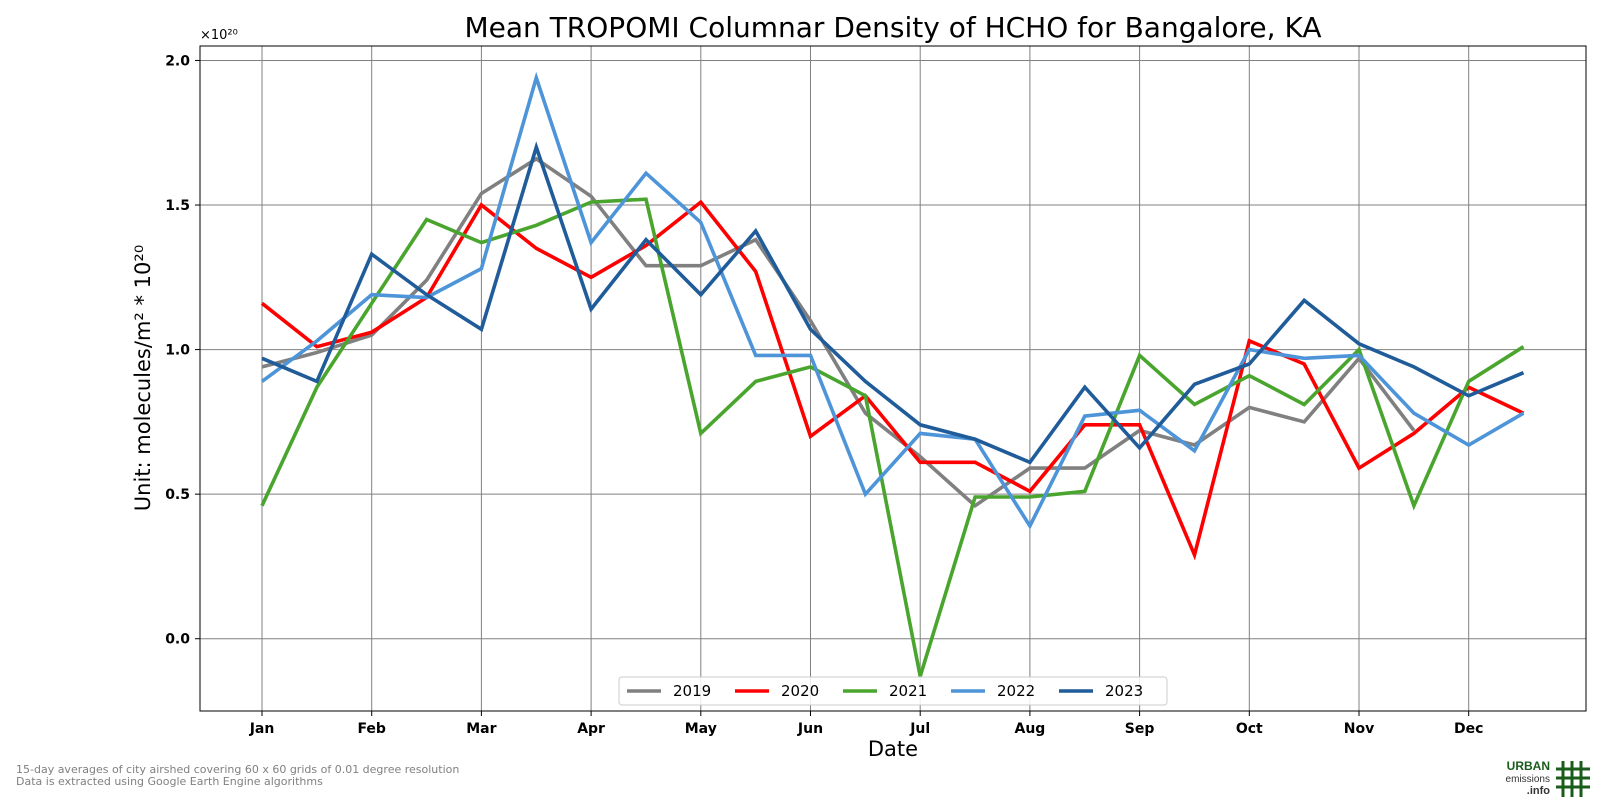 The image size is (1600, 800). Describe the element at coordinates (800, 691) in the screenshot. I see `legend-label-2020: 2020` at that location.